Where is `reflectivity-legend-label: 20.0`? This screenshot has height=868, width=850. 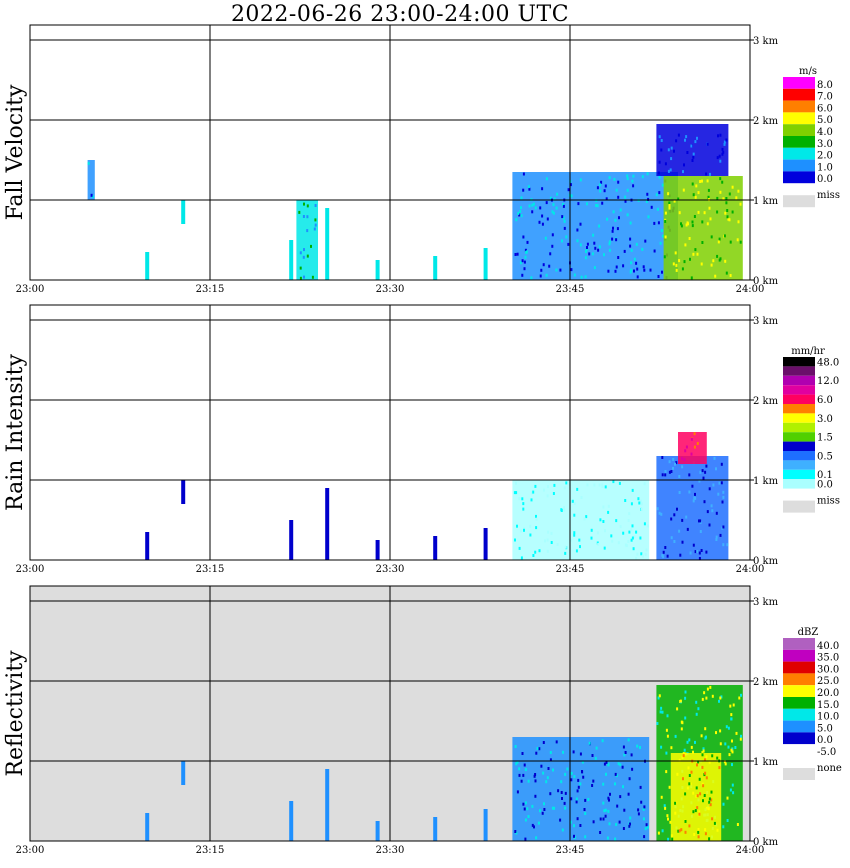 reflectivity-legend-label: 20.0 is located at coordinates (828, 693).